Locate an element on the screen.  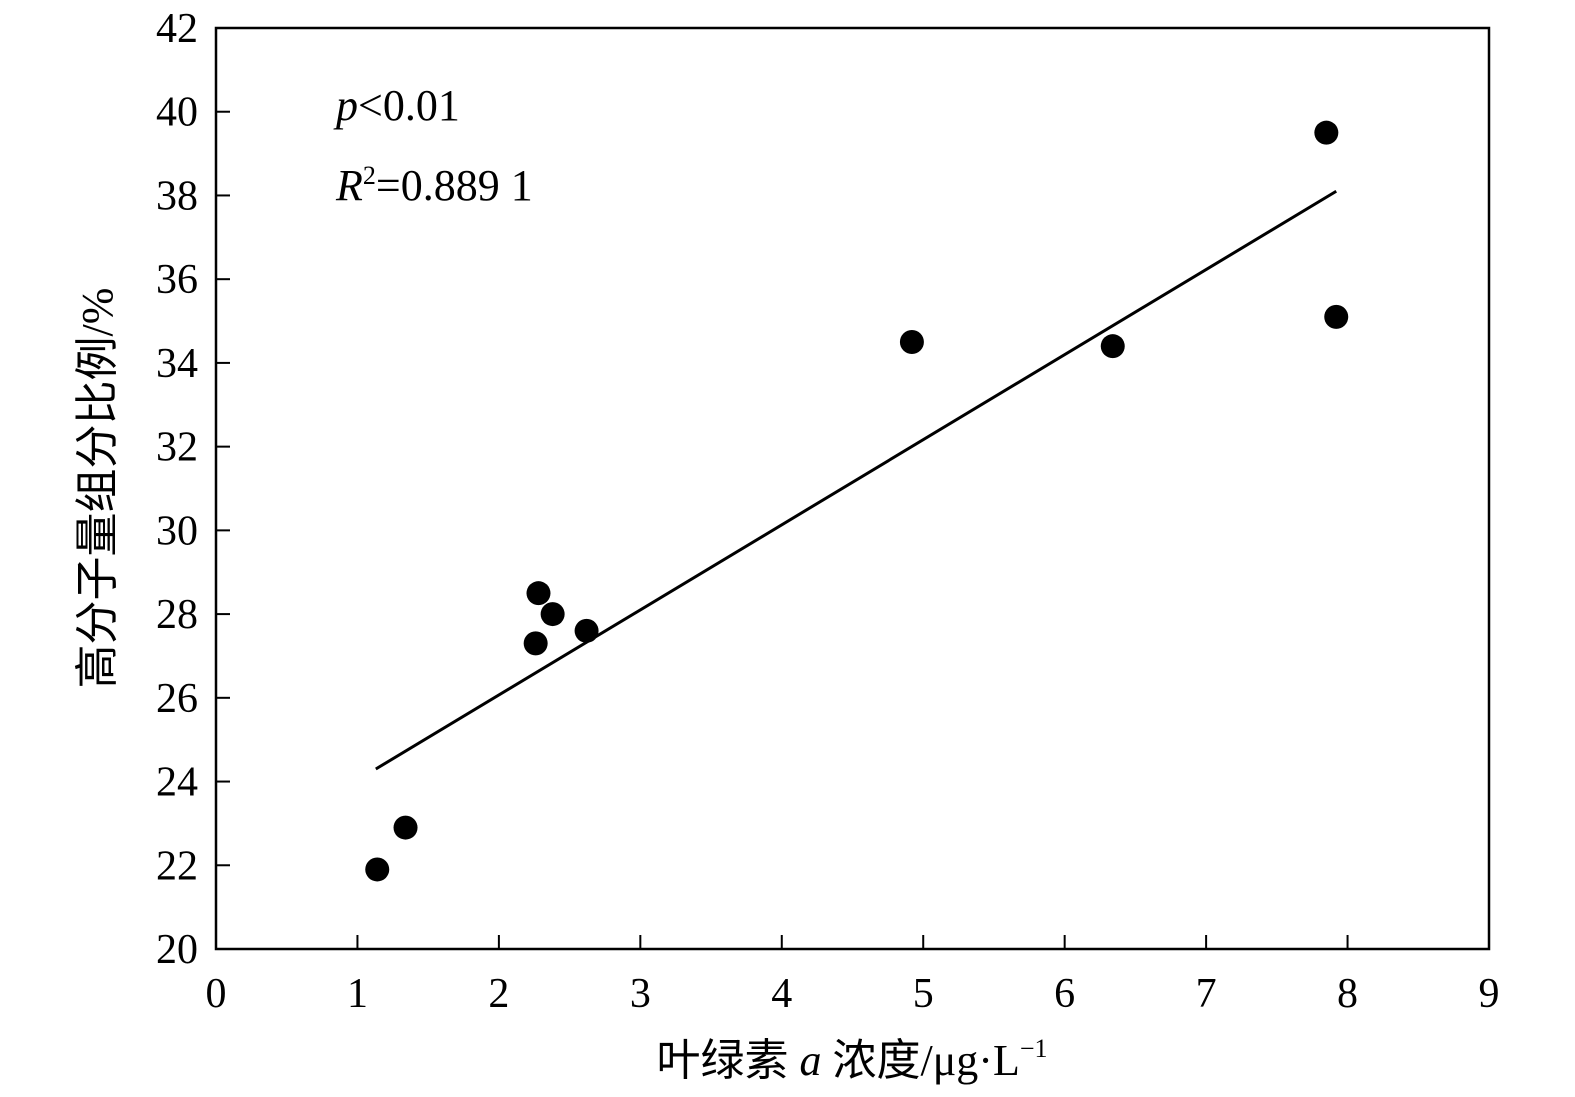
y-tick-label: 28 is located at coordinates (177, 615).